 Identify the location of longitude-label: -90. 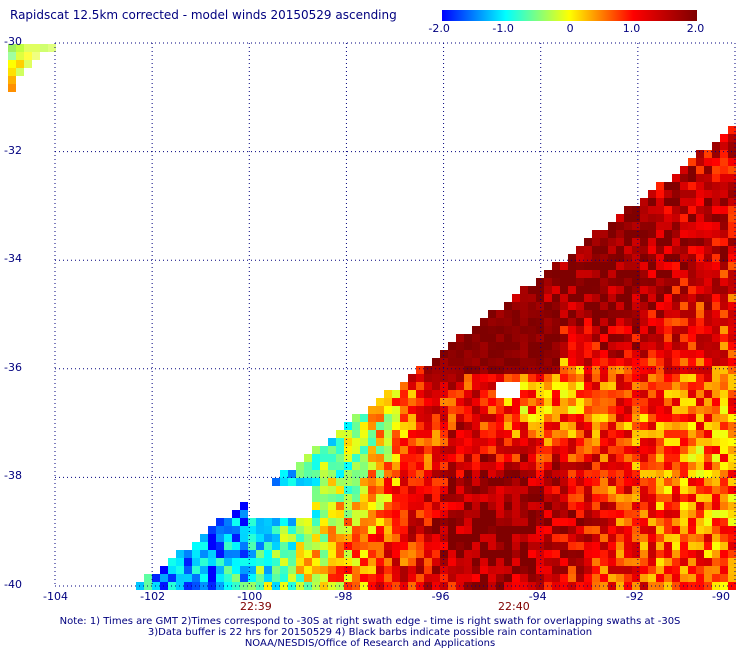
(721, 596).